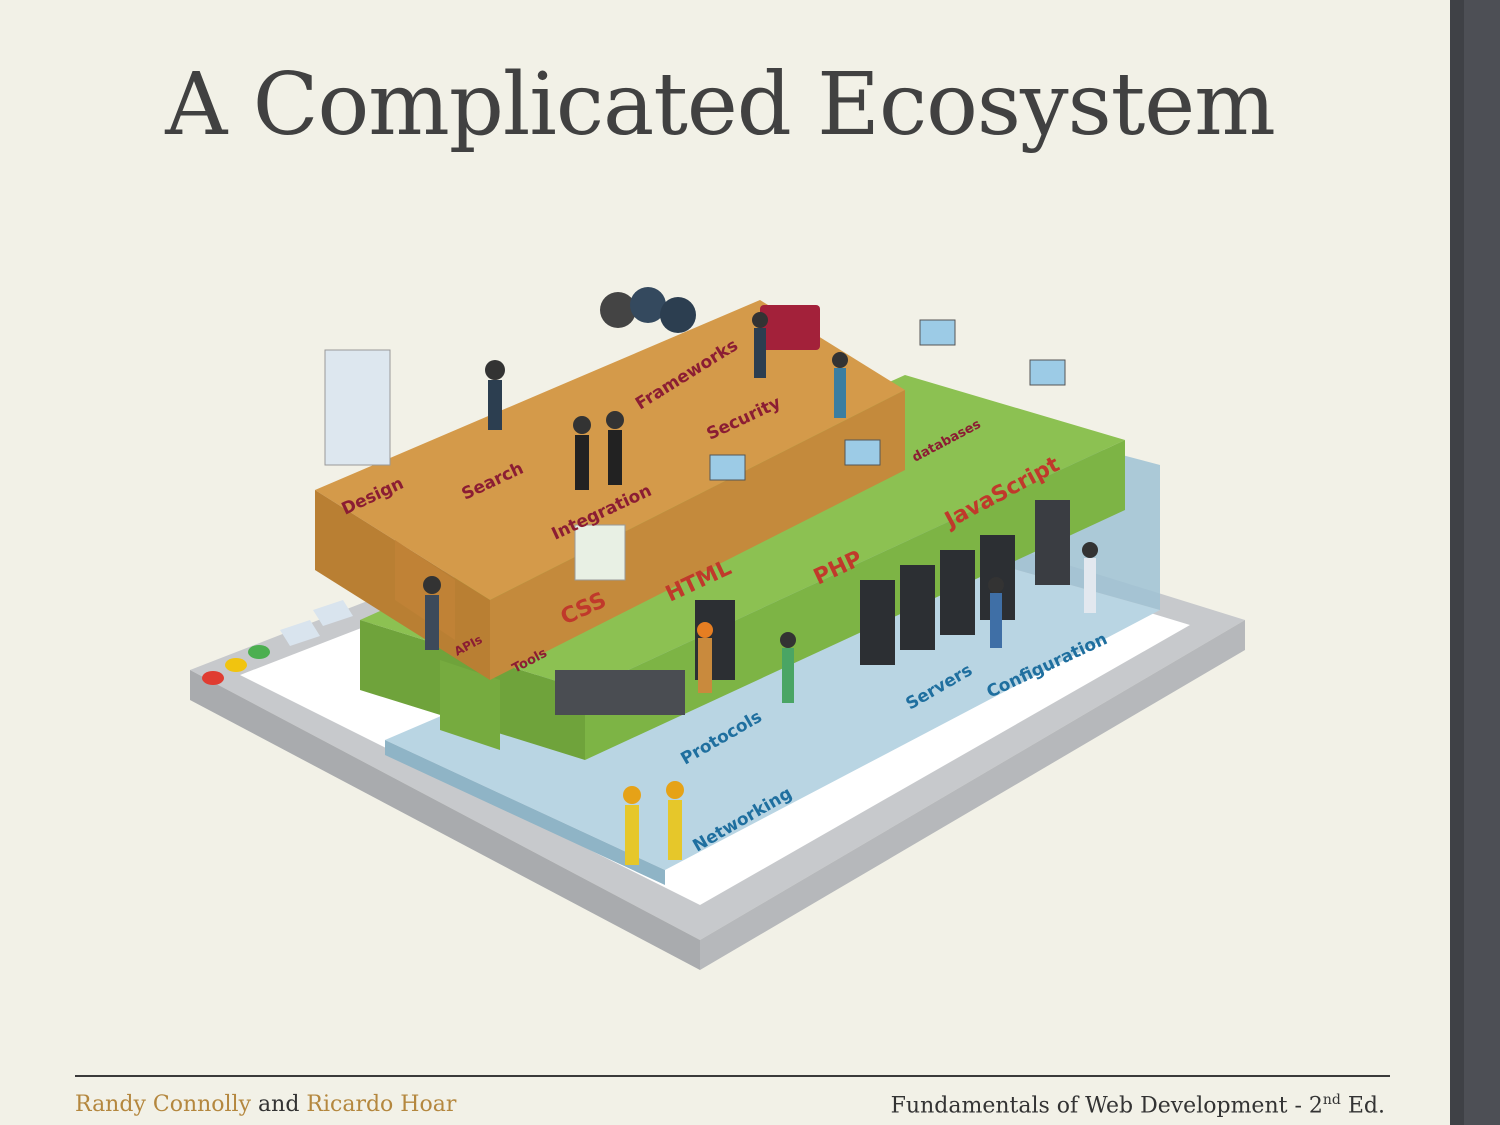 Image resolution: width=1500 pixels, height=1125 pixels. What do you see at coordinates (1457, 562) in the screenshot?
I see `side-bar-stripe-dark` at bounding box center [1457, 562].